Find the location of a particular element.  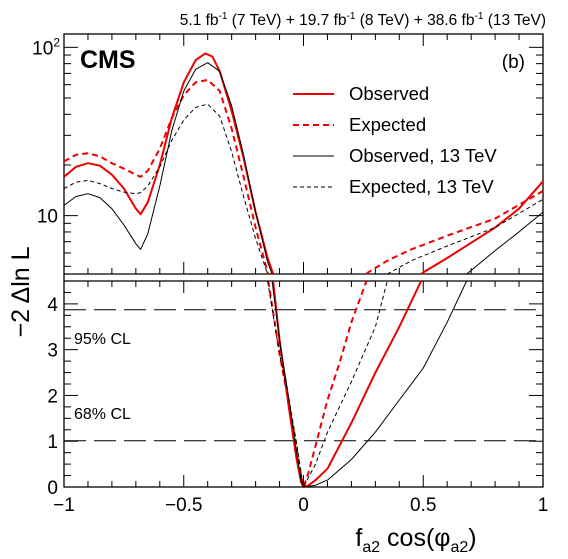

legend-label-1: Expected is located at coordinates (387, 124).